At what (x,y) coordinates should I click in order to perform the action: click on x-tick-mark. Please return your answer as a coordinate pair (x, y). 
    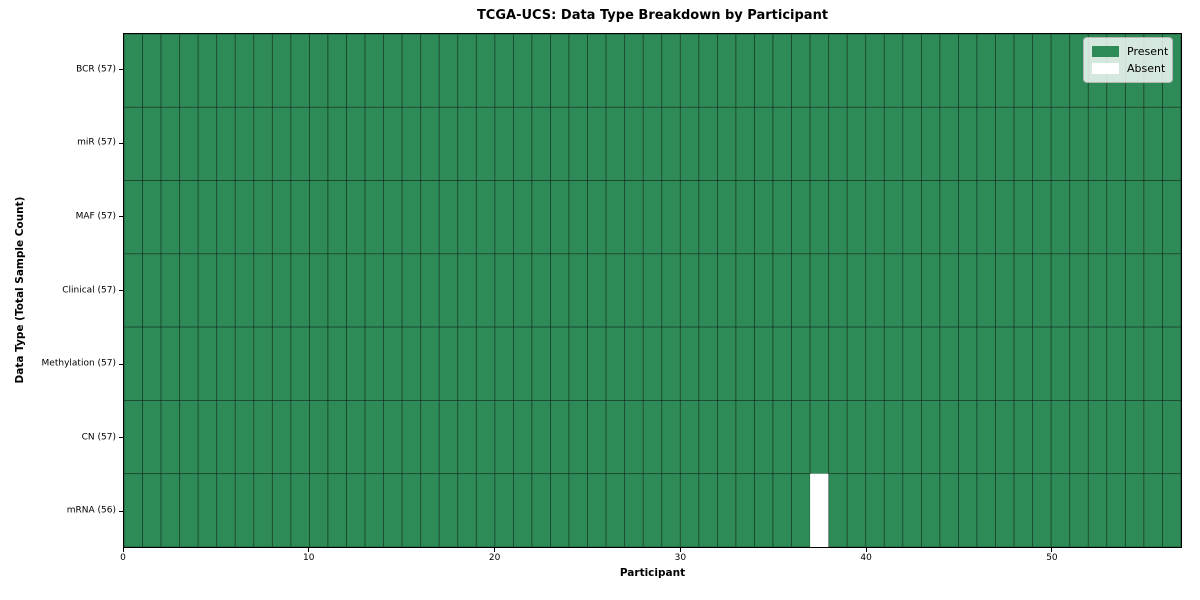
    Looking at the image, I should click on (123, 550).